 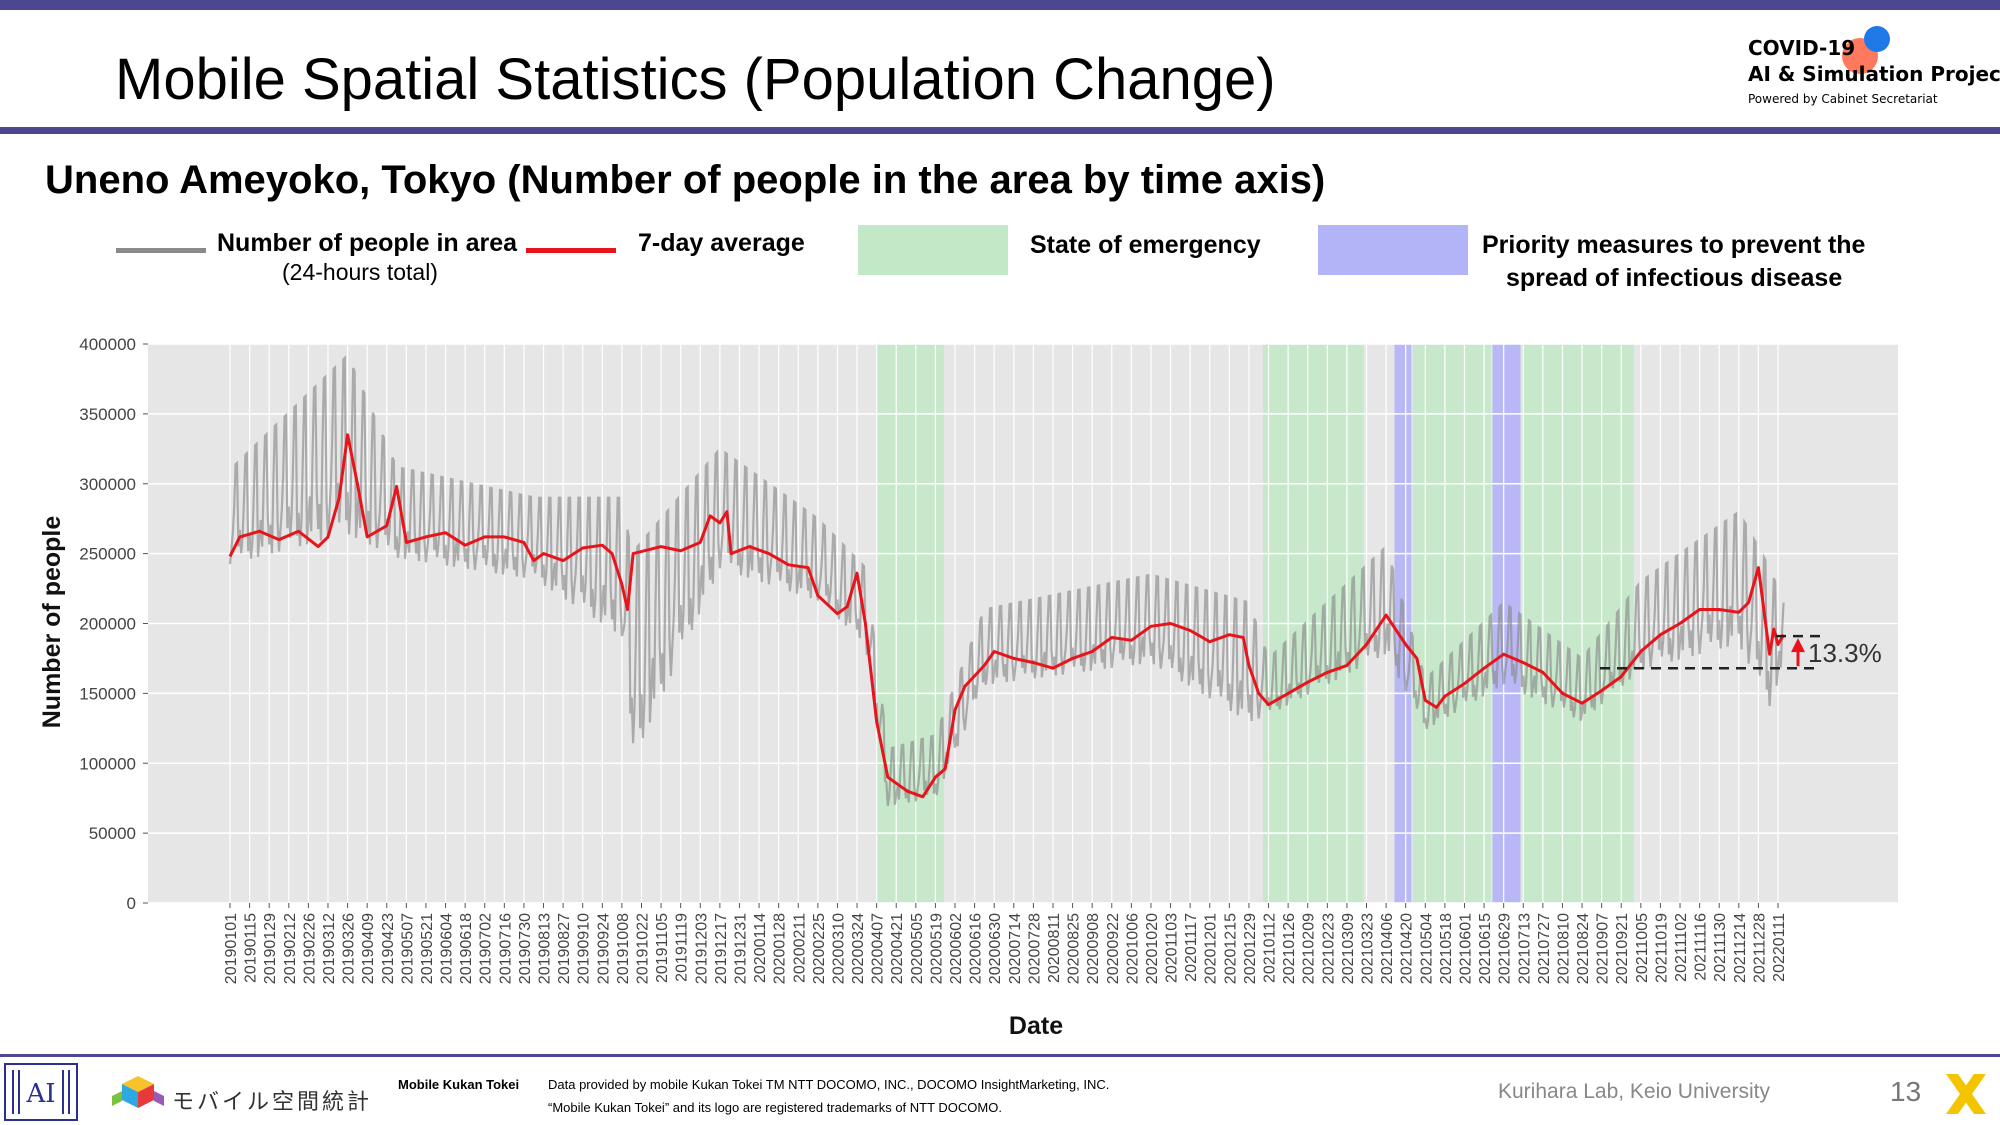 I want to click on x-tick-label: 20200421, so click(x=897, y=948).